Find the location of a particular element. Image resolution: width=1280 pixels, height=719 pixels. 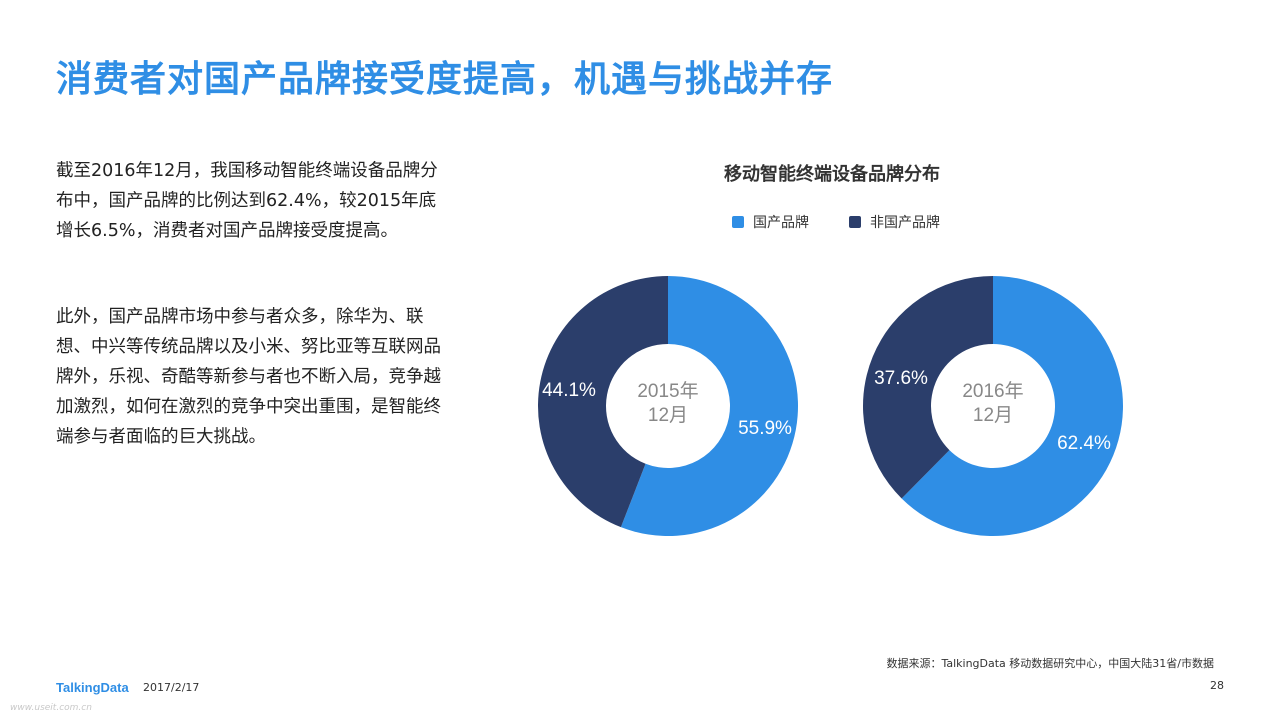

legend-item-domestic: 国产品牌 is located at coordinates (770, 222).